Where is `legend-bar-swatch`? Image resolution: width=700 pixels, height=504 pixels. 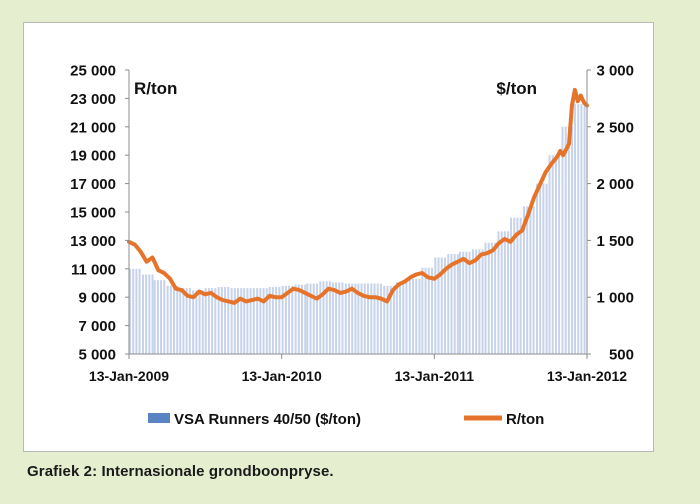
legend-bar-swatch is located at coordinates (159, 418).